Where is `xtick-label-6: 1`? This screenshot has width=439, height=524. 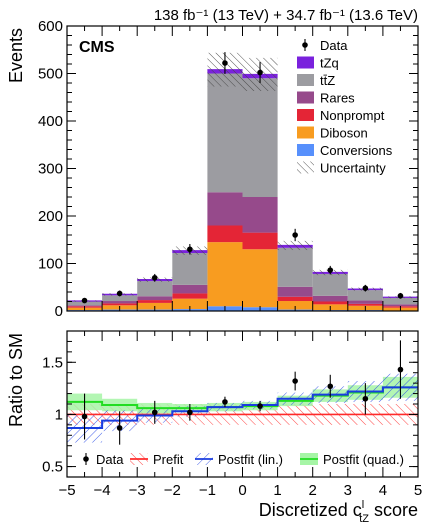
xtick-label-6: 1 is located at coordinates (277, 490).